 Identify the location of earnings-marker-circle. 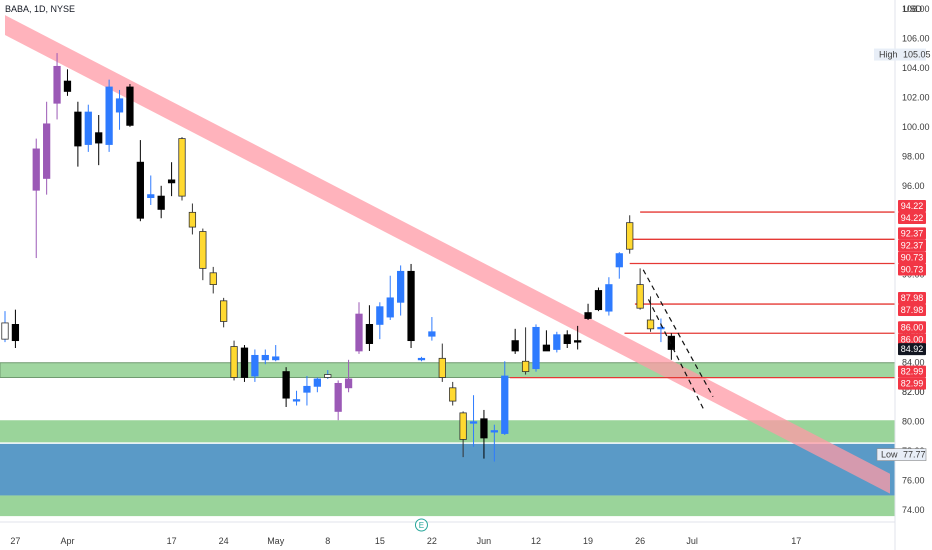
(421, 525).